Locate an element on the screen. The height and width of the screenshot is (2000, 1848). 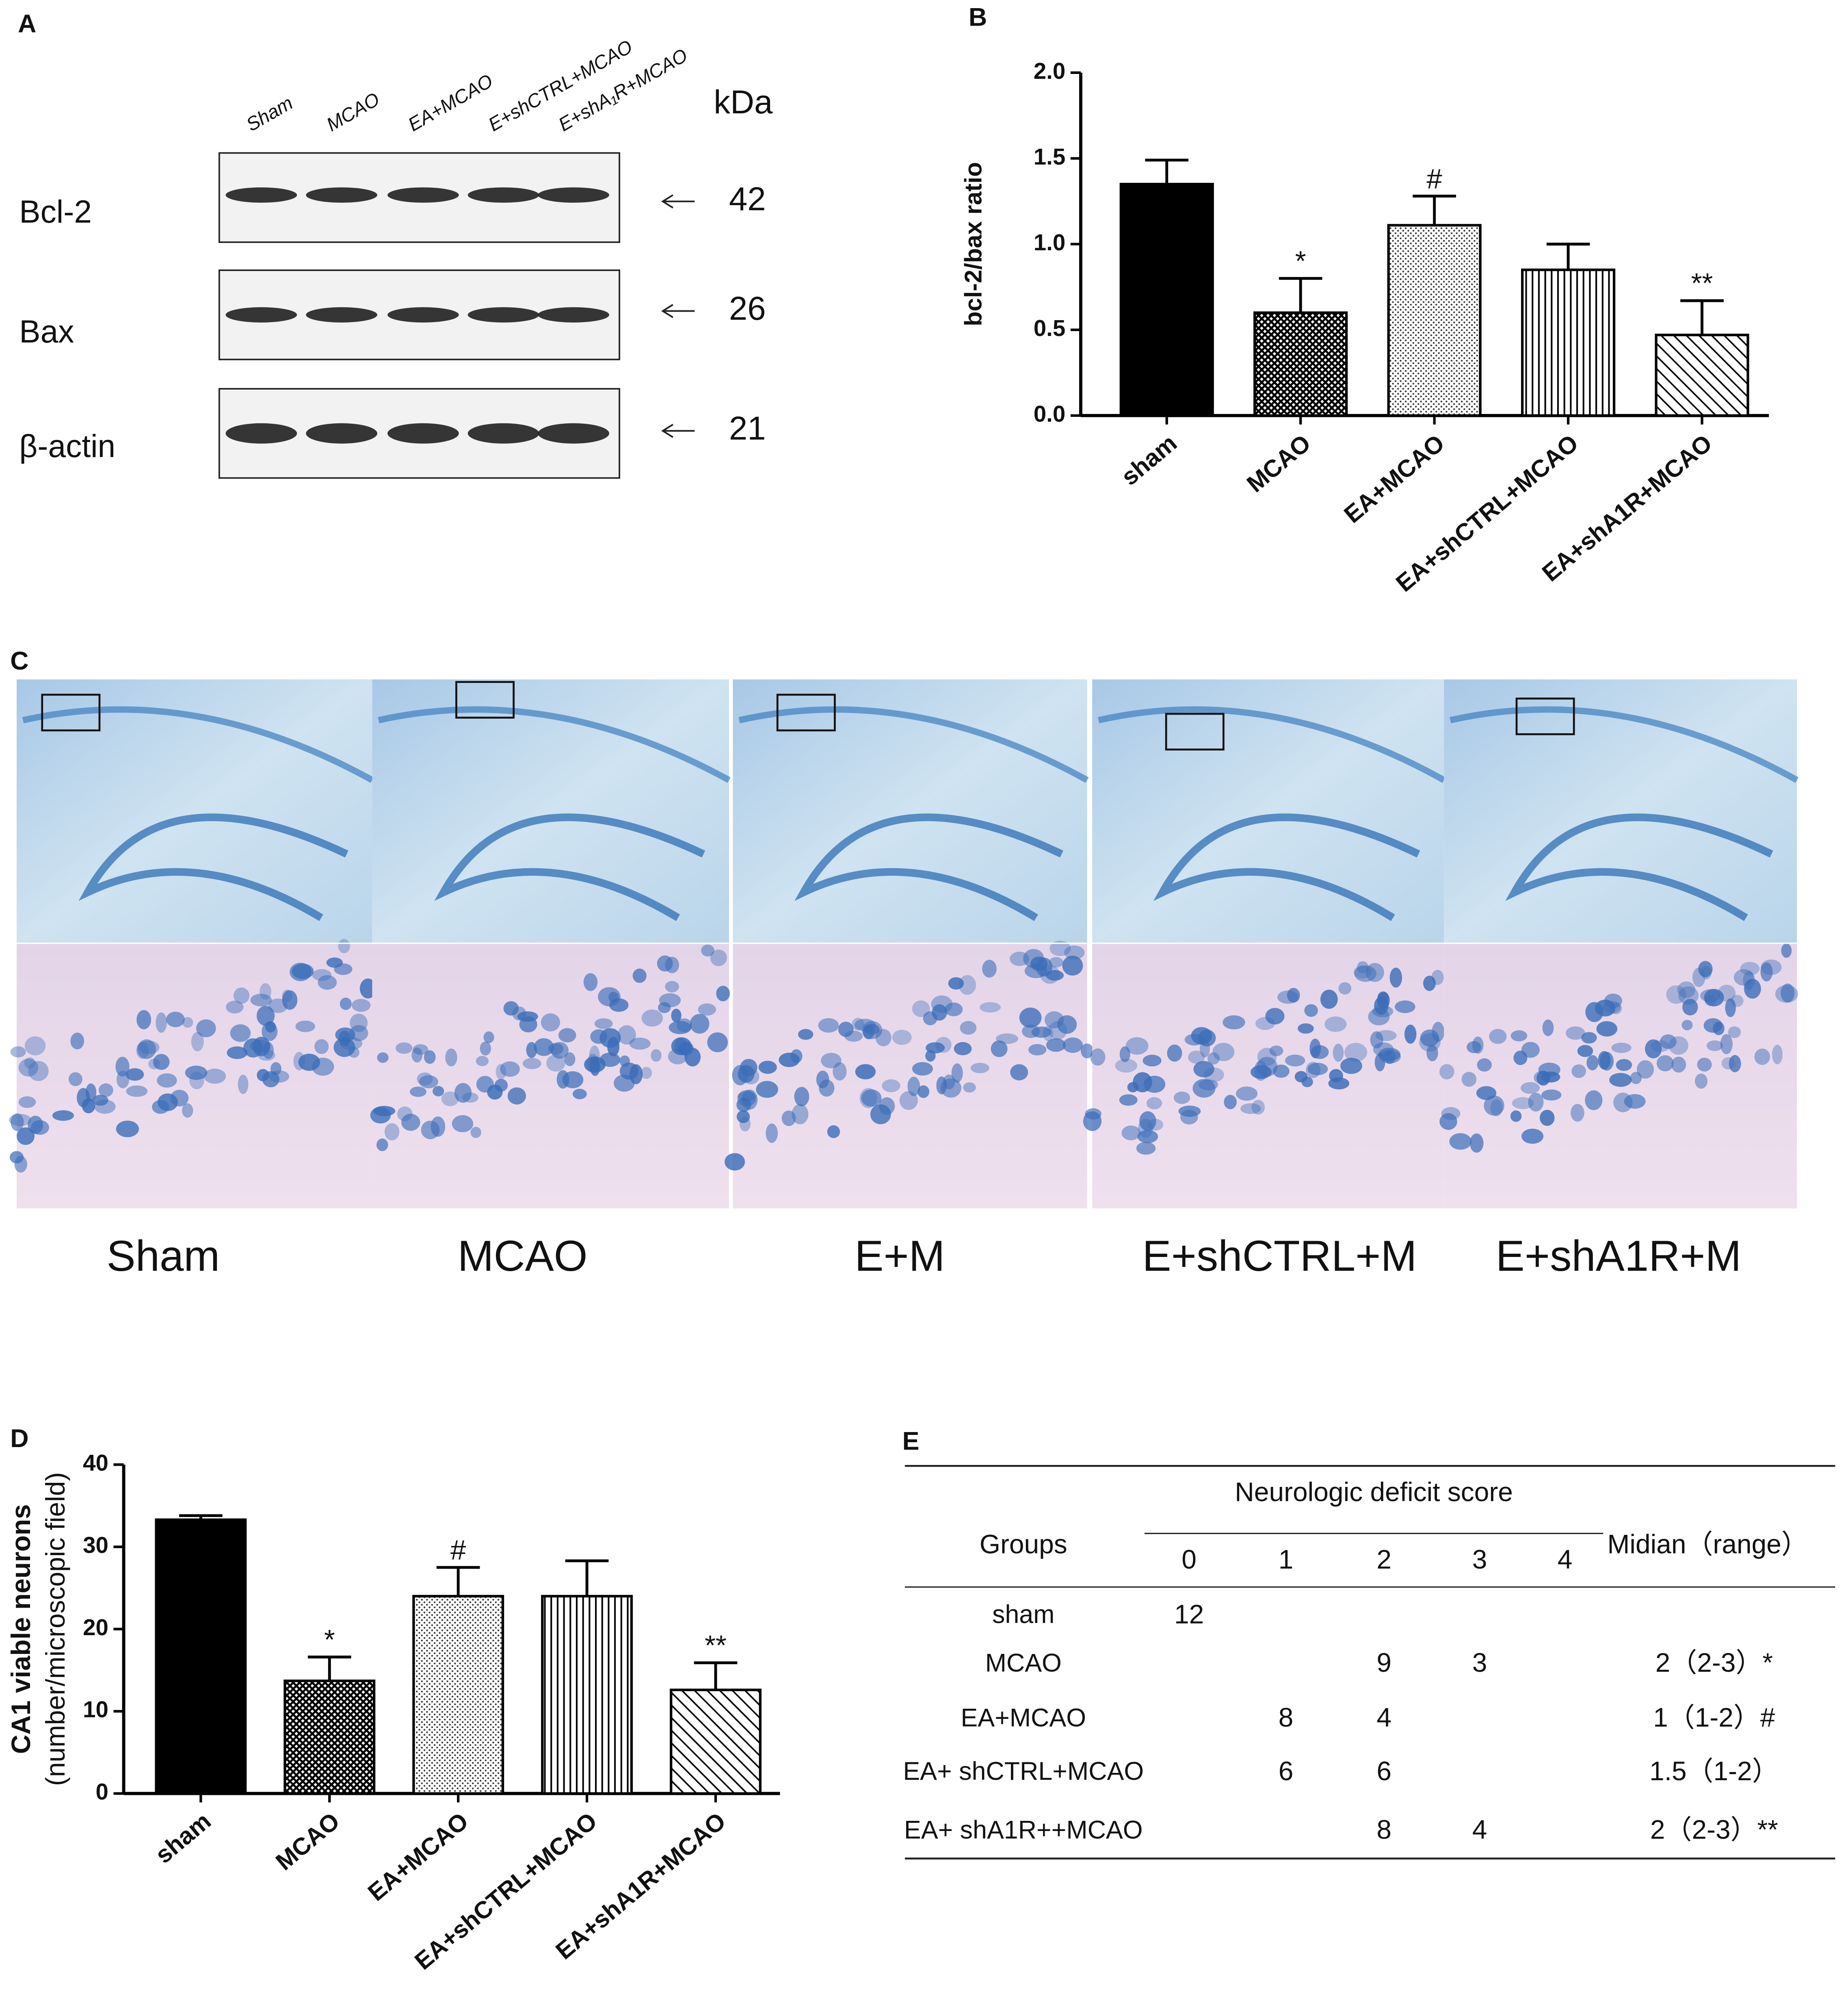
x-tick-label: MCAO is located at coordinates (1279, 463).